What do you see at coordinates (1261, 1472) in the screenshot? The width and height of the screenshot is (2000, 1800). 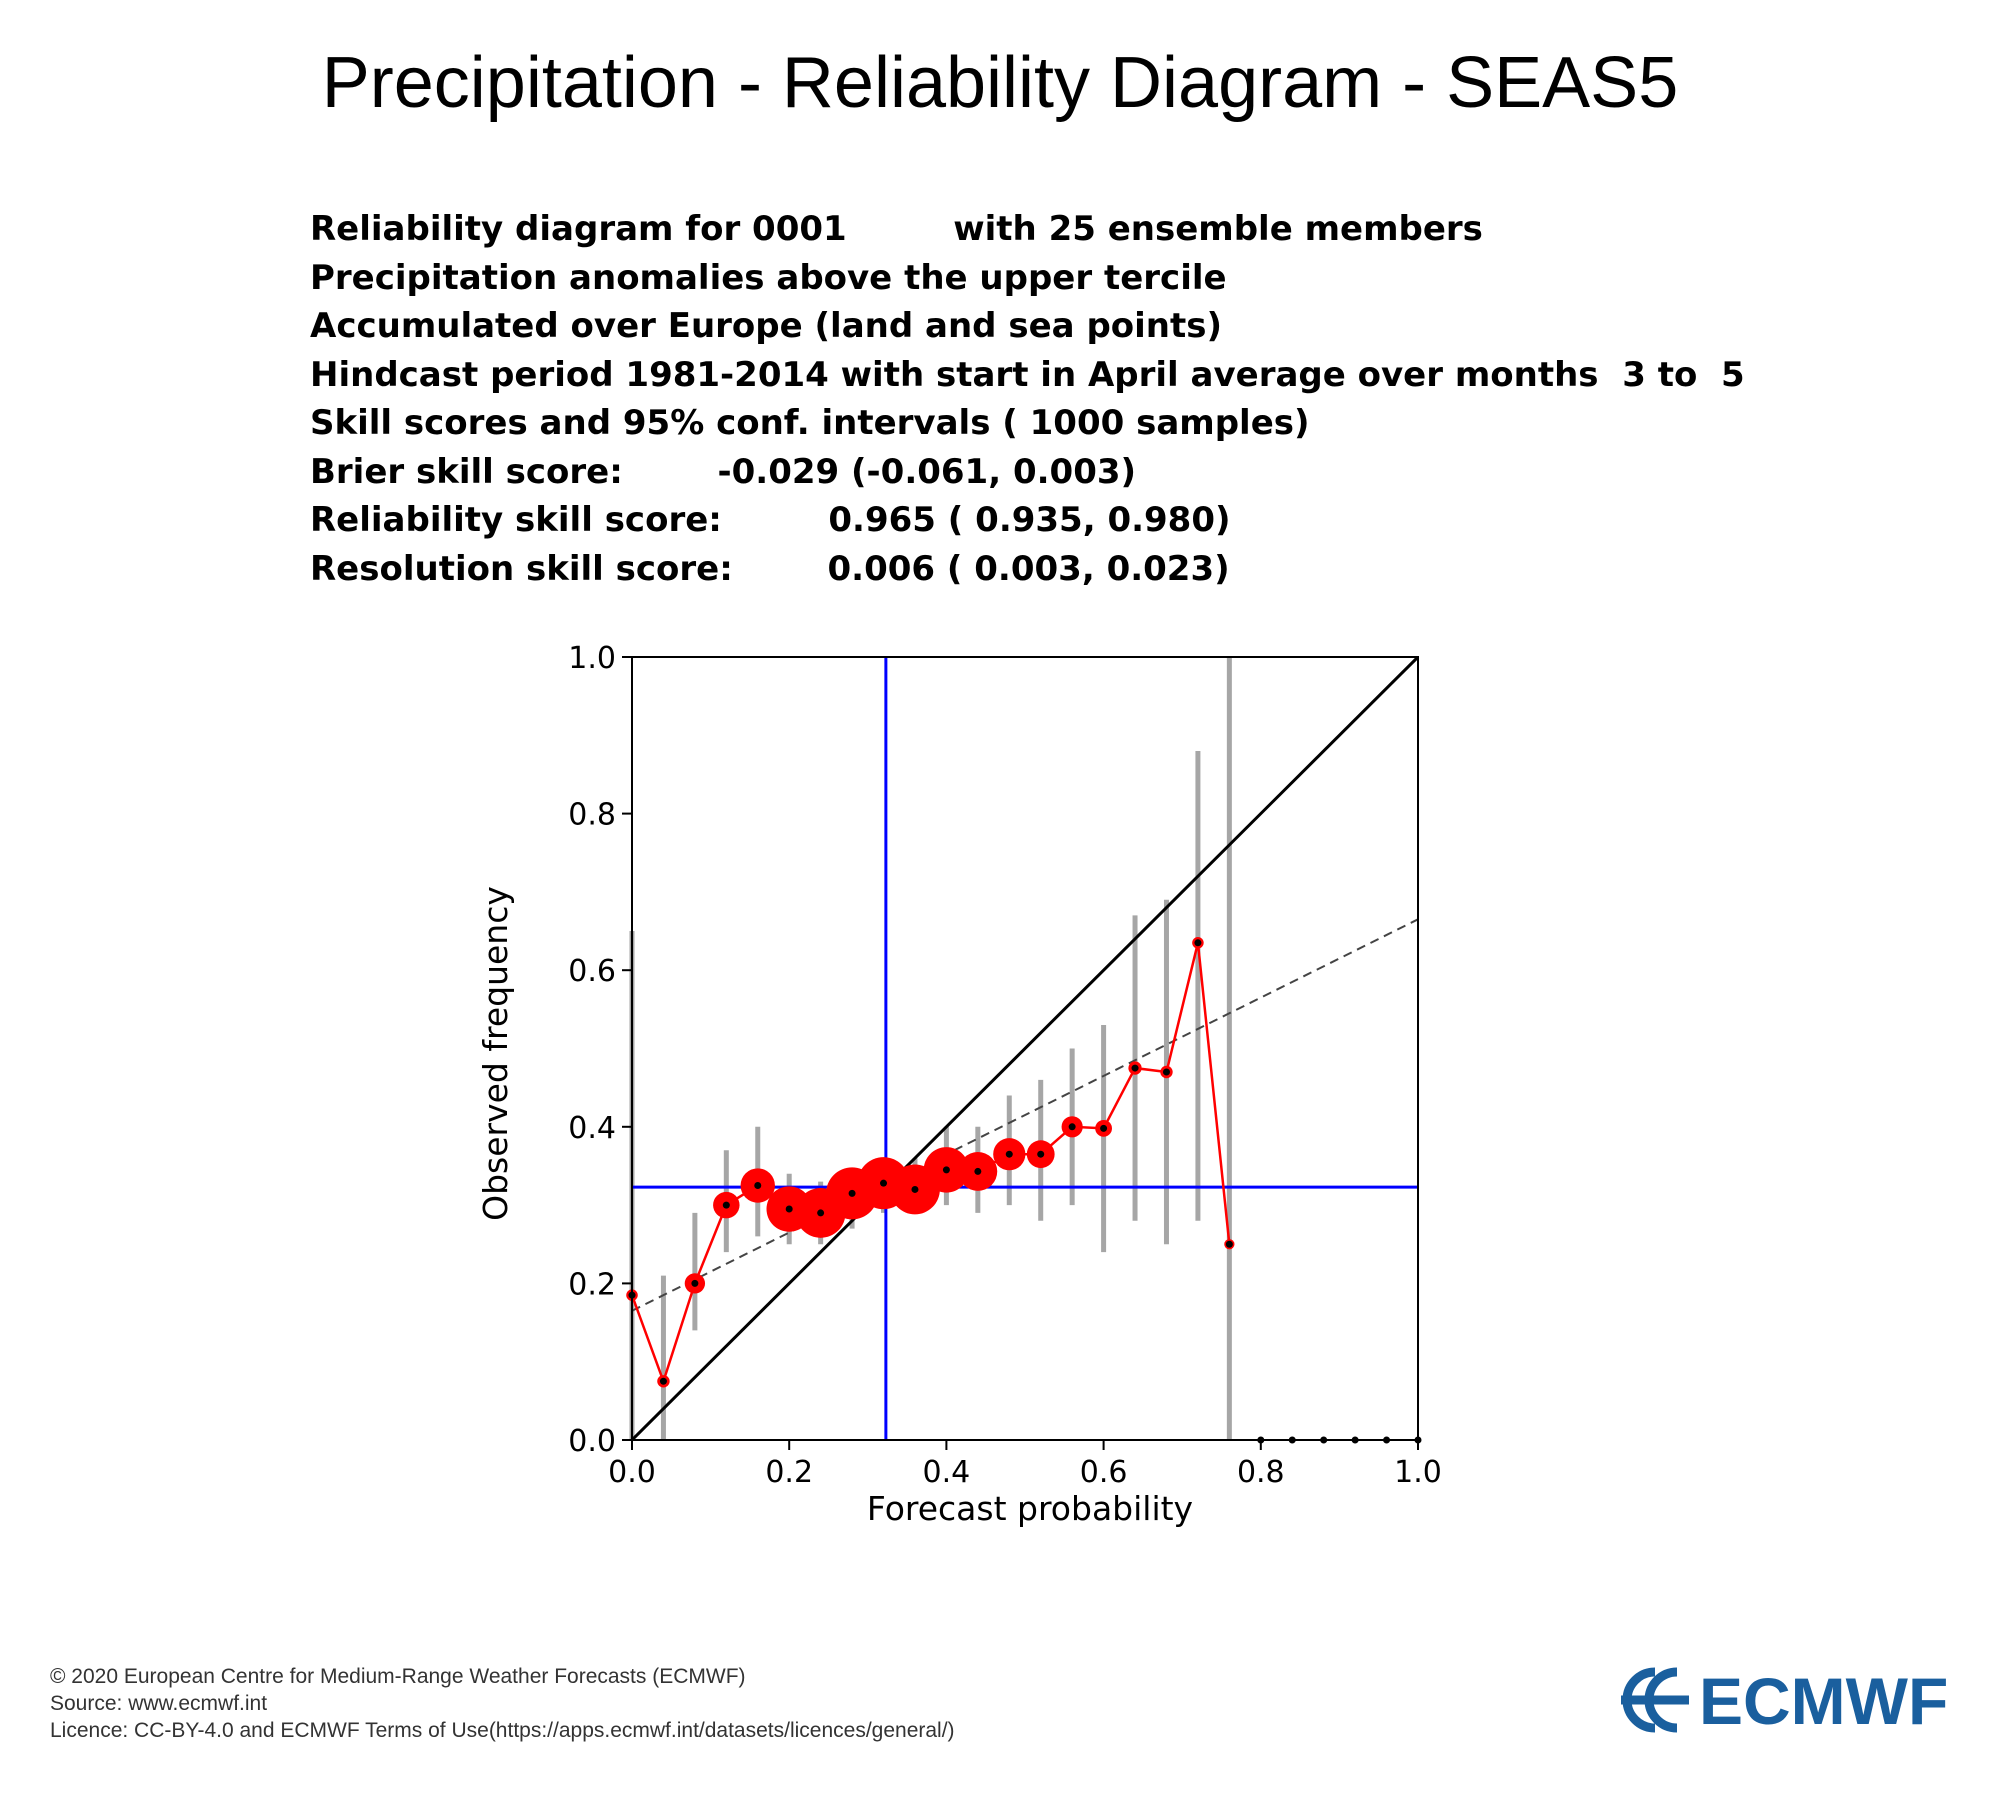 I see `x-tick-label: 0.8` at bounding box center [1261, 1472].